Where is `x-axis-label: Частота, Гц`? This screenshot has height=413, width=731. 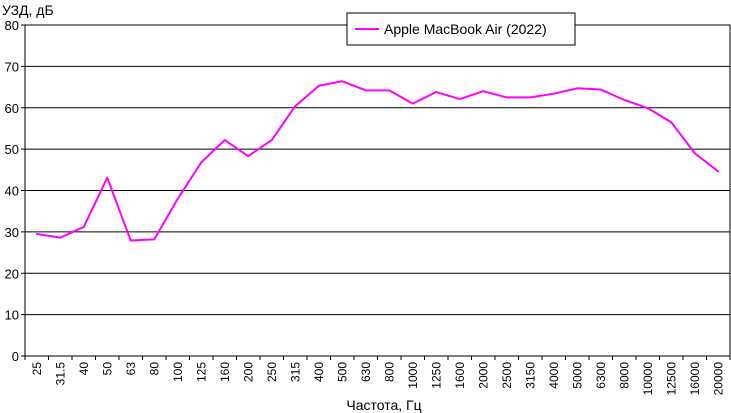
x-axis-label: Частота, Гц is located at coordinates (383, 405).